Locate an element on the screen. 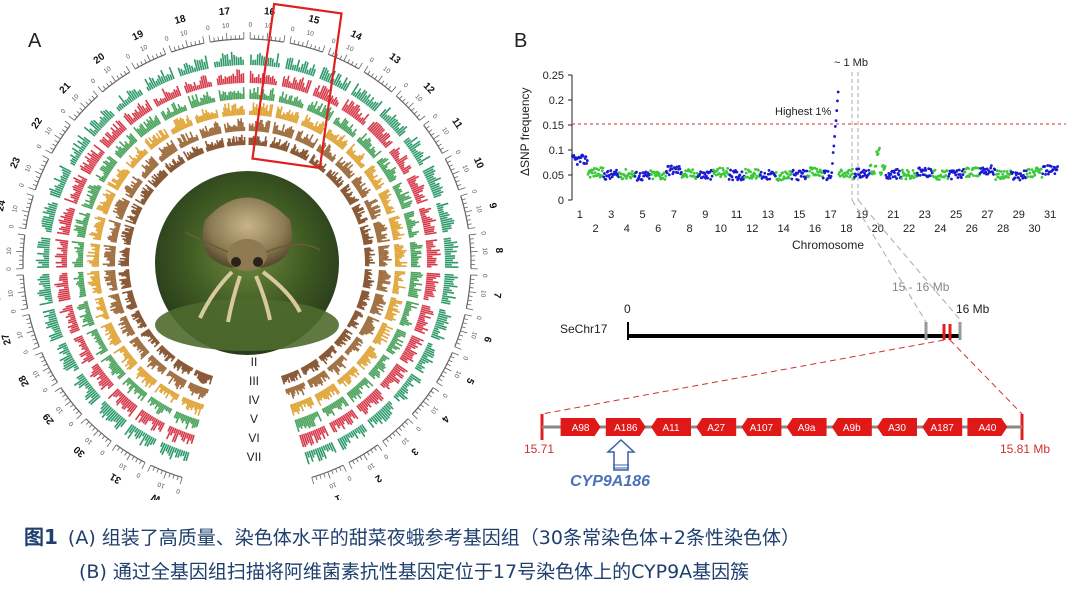 This screenshot has height=602, width=1080. scale-tick-label: 0 is located at coordinates (406, 86).